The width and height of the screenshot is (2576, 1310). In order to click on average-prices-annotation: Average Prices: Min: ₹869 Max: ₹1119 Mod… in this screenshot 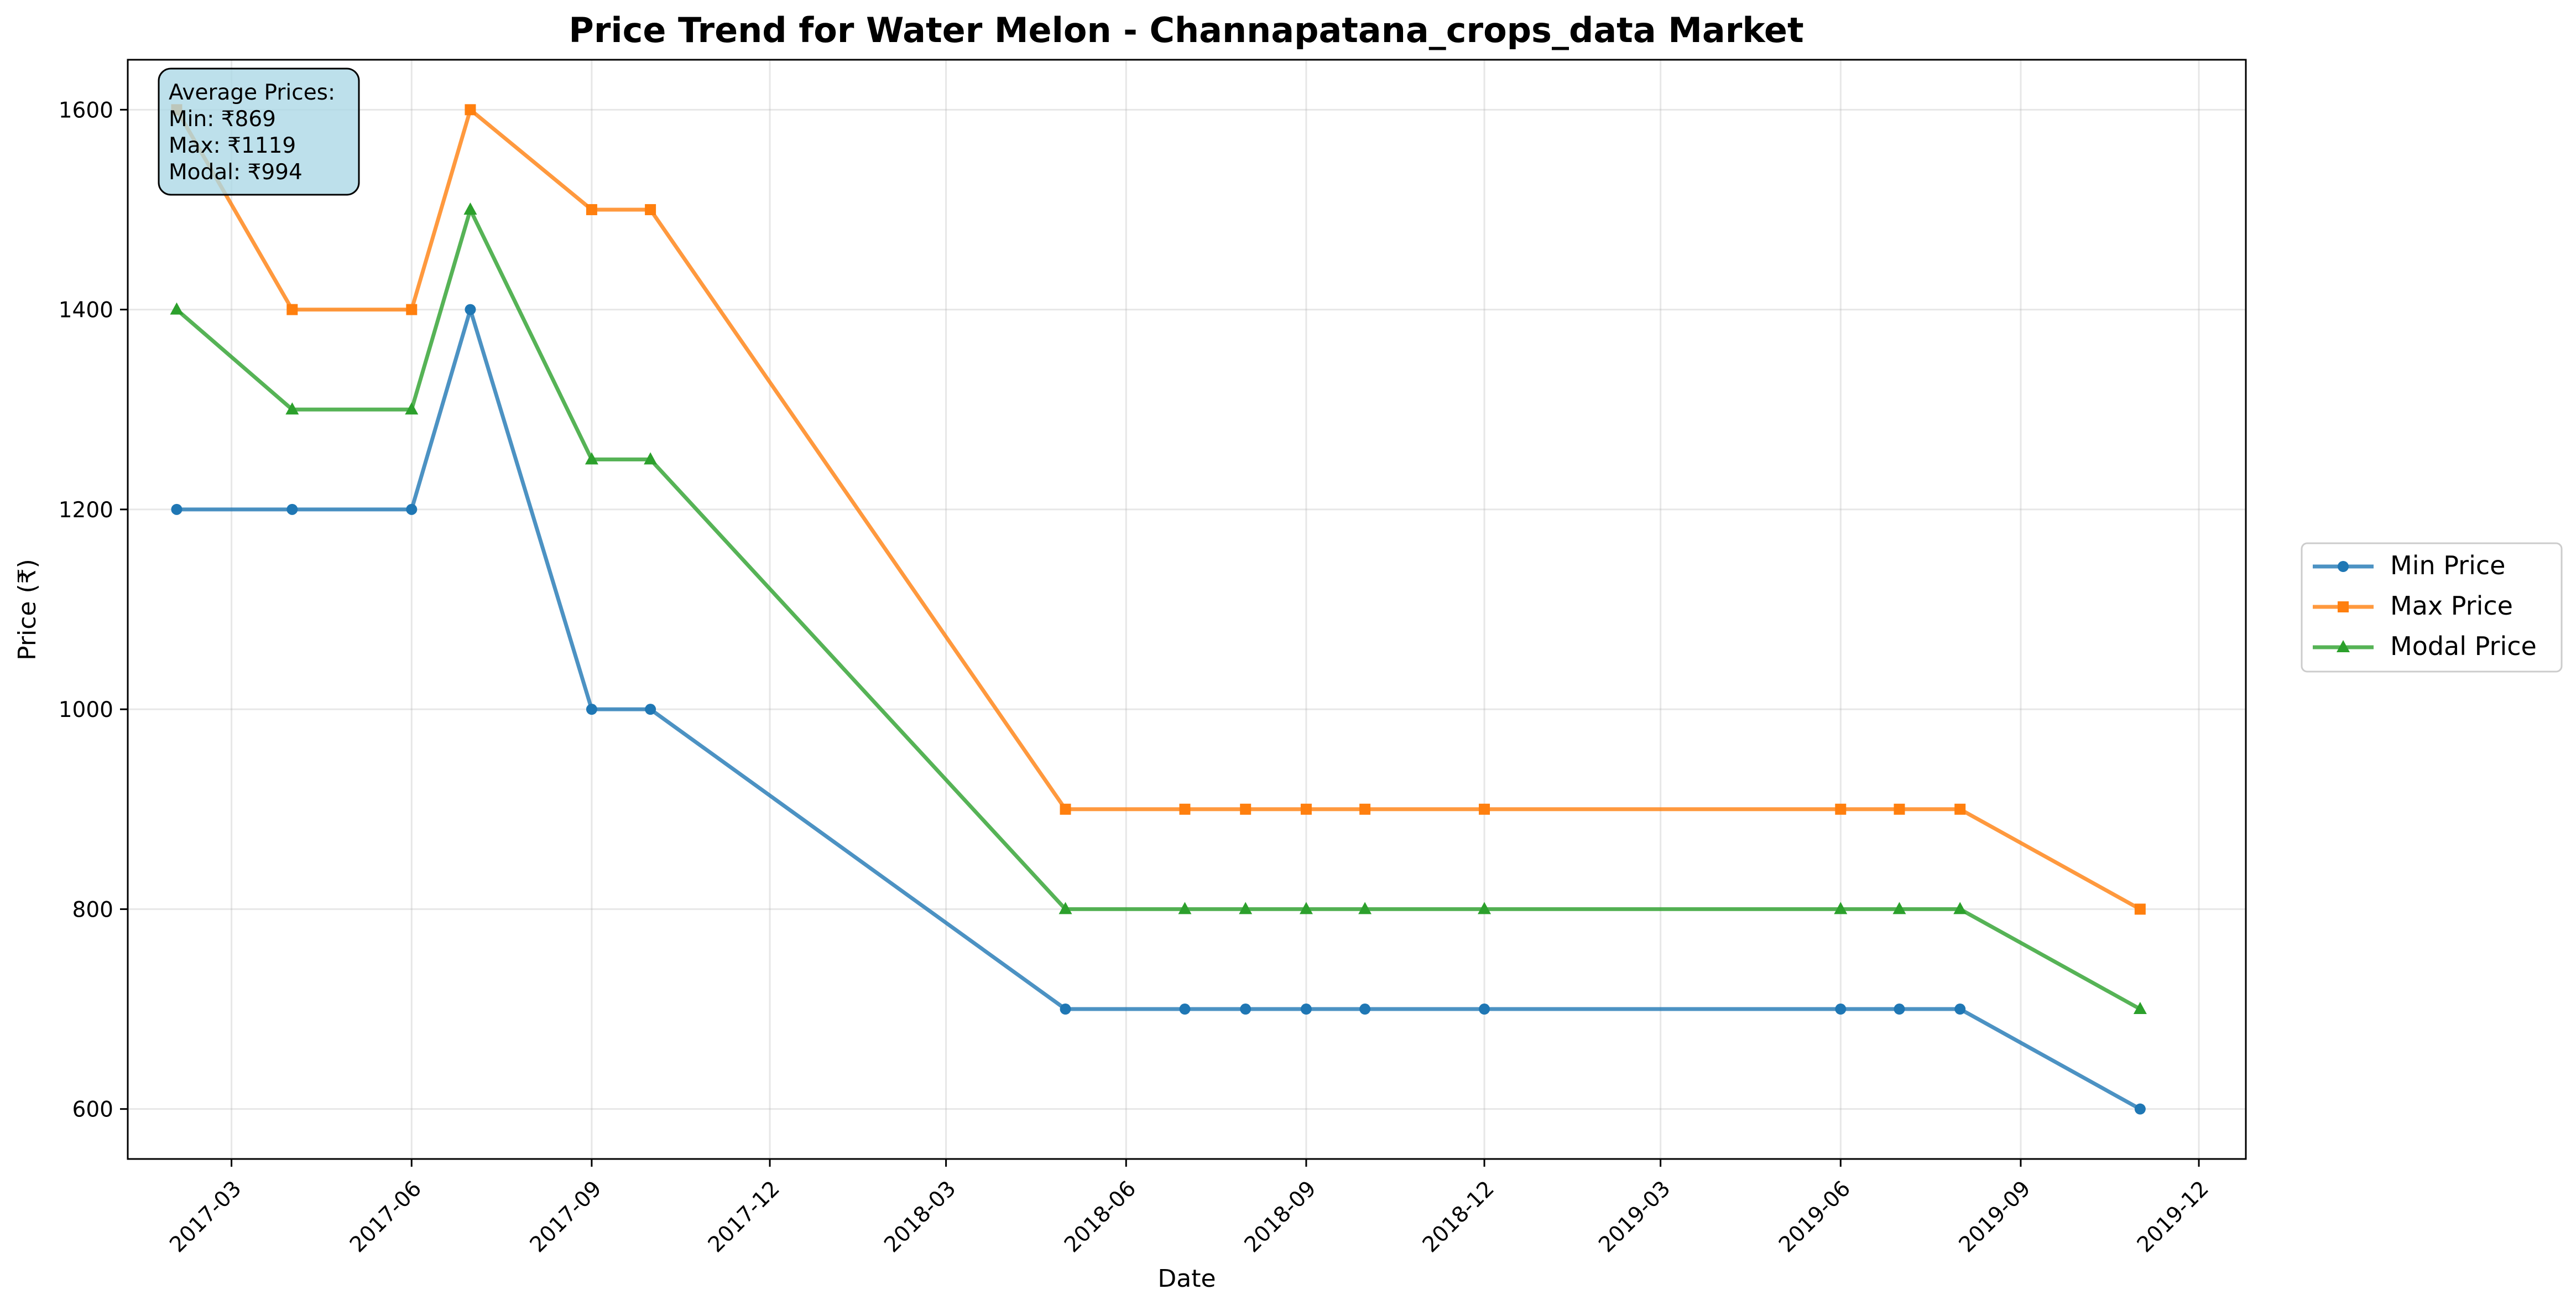, I will do `click(259, 131)`.